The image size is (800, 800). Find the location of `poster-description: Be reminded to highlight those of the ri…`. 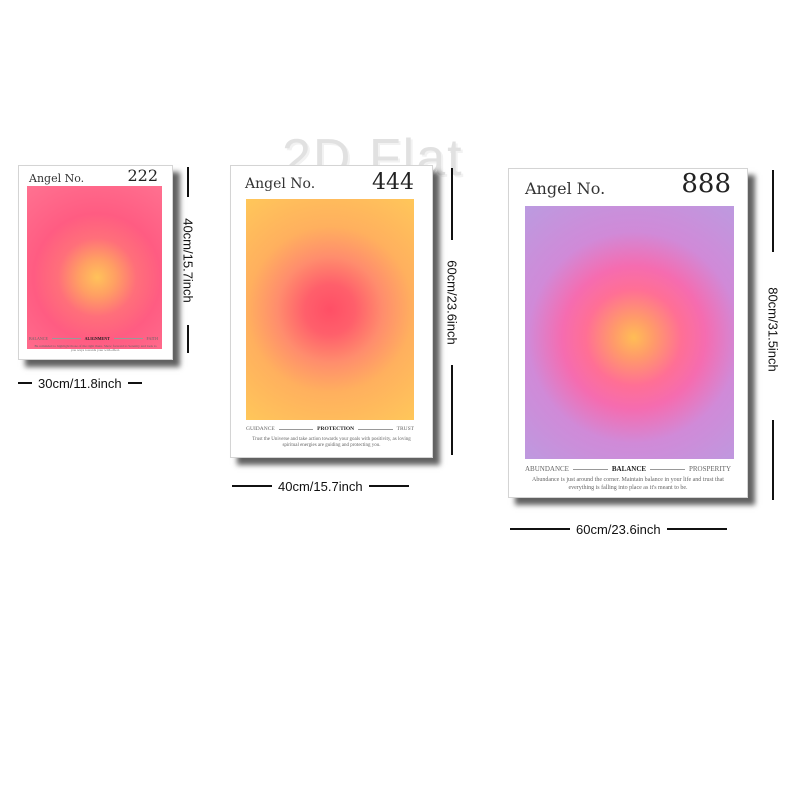

poster-description: Be reminded to highlight those of the ri… is located at coordinates (95, 348).